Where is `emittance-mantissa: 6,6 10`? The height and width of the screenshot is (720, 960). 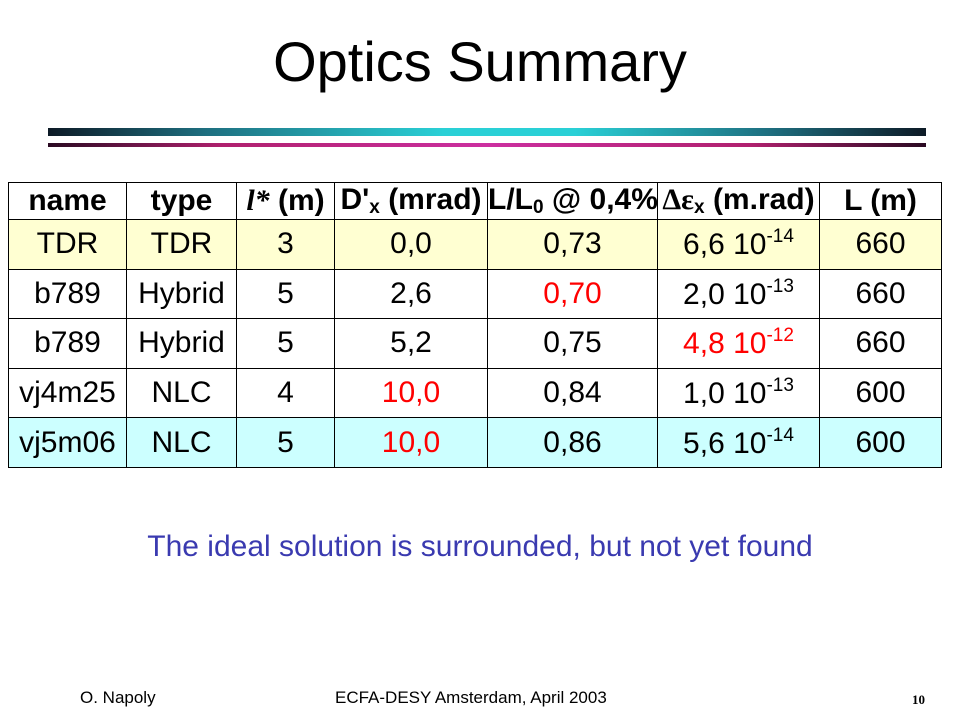 emittance-mantissa: 6,6 10 is located at coordinates (725, 245).